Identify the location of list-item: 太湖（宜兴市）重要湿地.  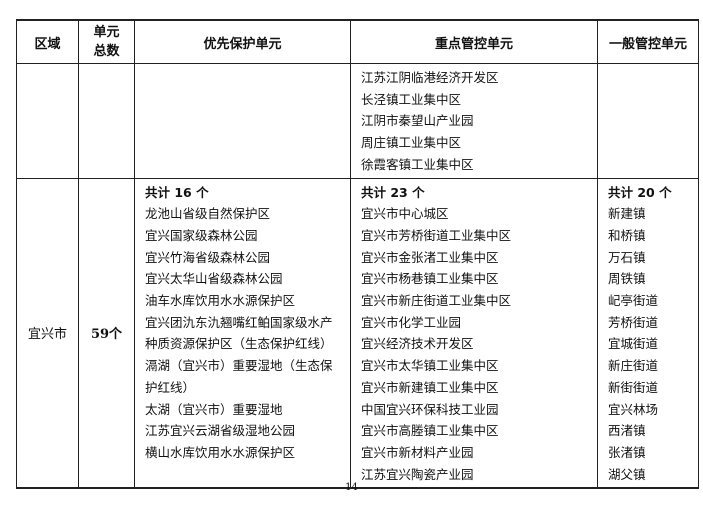
(214, 409).